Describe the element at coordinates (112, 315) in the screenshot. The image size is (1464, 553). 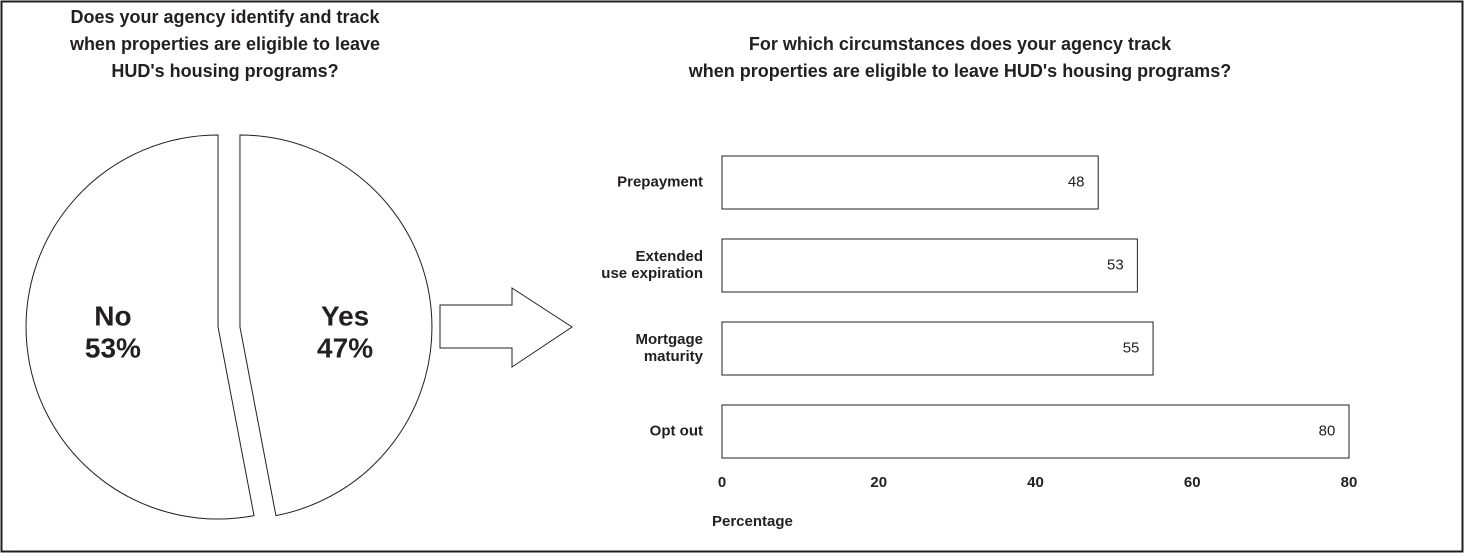
I see `slice-label: No` at that location.